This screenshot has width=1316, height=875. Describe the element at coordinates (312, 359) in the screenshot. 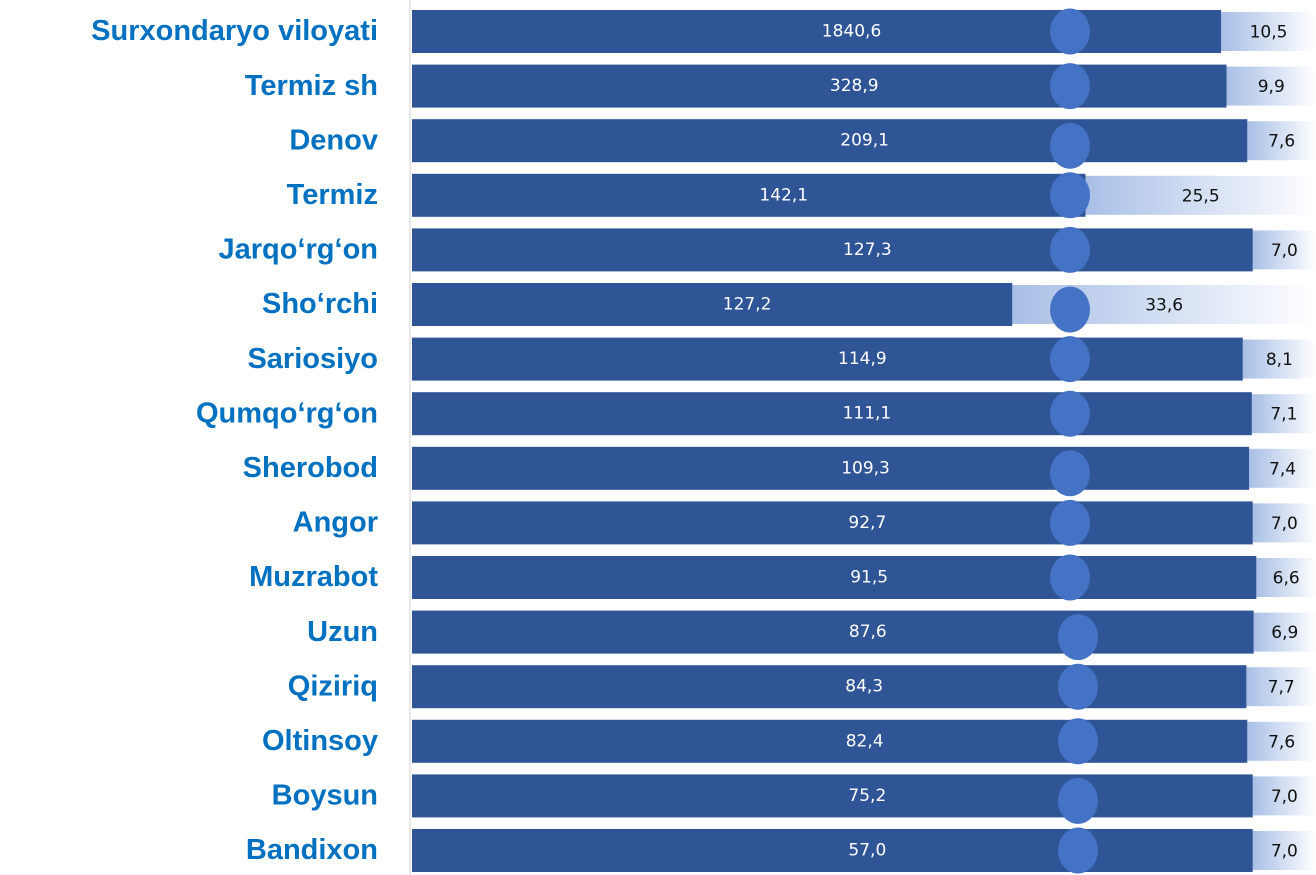

I see `category-label: Sariosiyo` at that location.